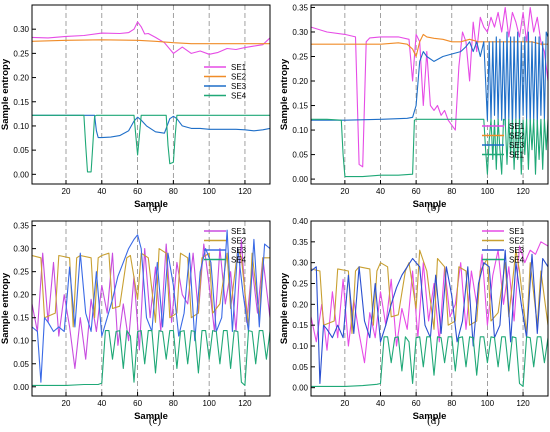 This screenshot has width=550, height=432. Describe the element at coordinates (433, 208) in the screenshot. I see `panel-caption: (b)` at that location.